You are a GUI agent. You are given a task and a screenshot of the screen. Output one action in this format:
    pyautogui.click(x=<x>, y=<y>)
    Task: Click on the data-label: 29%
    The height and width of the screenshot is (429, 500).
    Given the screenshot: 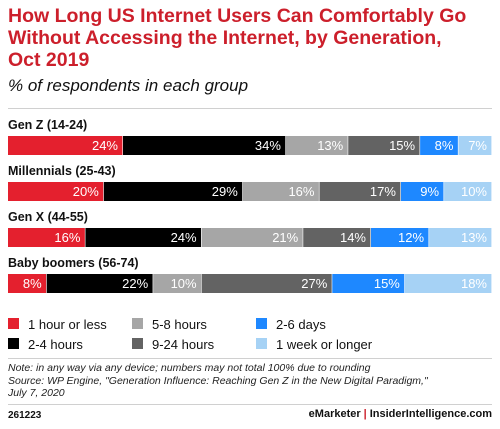 What is the action you would take?
    pyautogui.click(x=225, y=191)
    